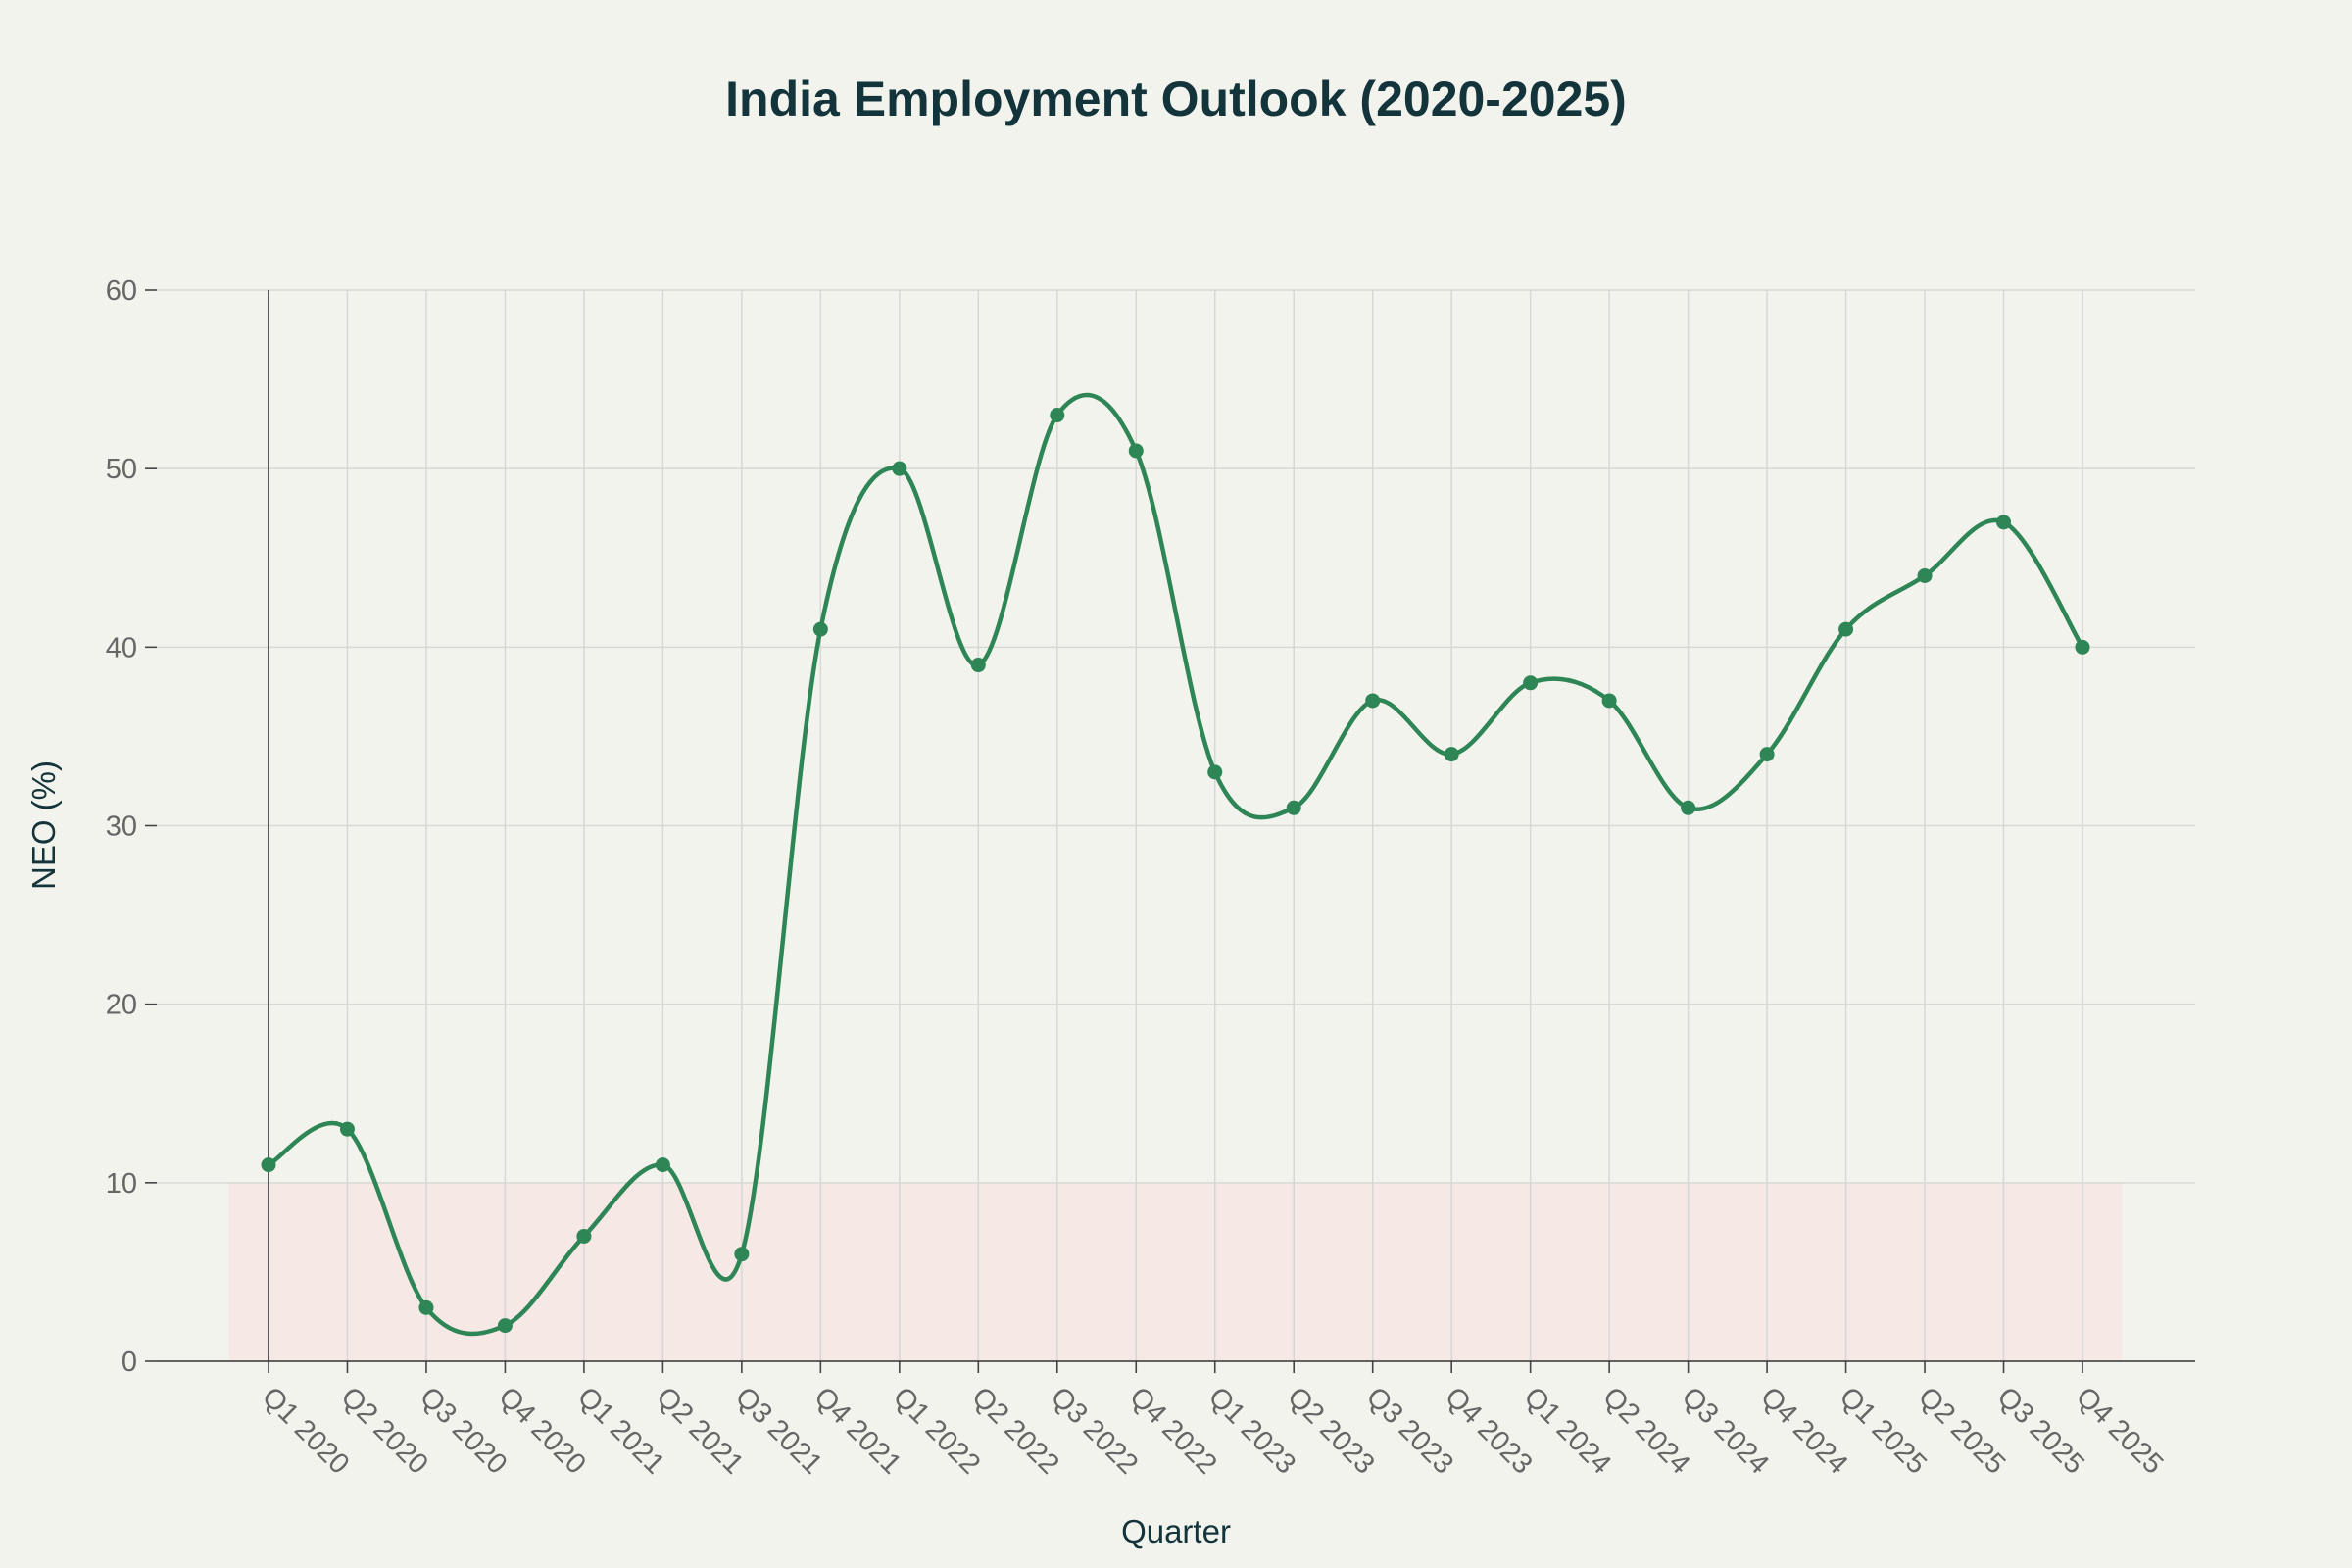  What do you see at coordinates (121, 647) in the screenshot?
I see `y-tick-label: 40` at bounding box center [121, 647].